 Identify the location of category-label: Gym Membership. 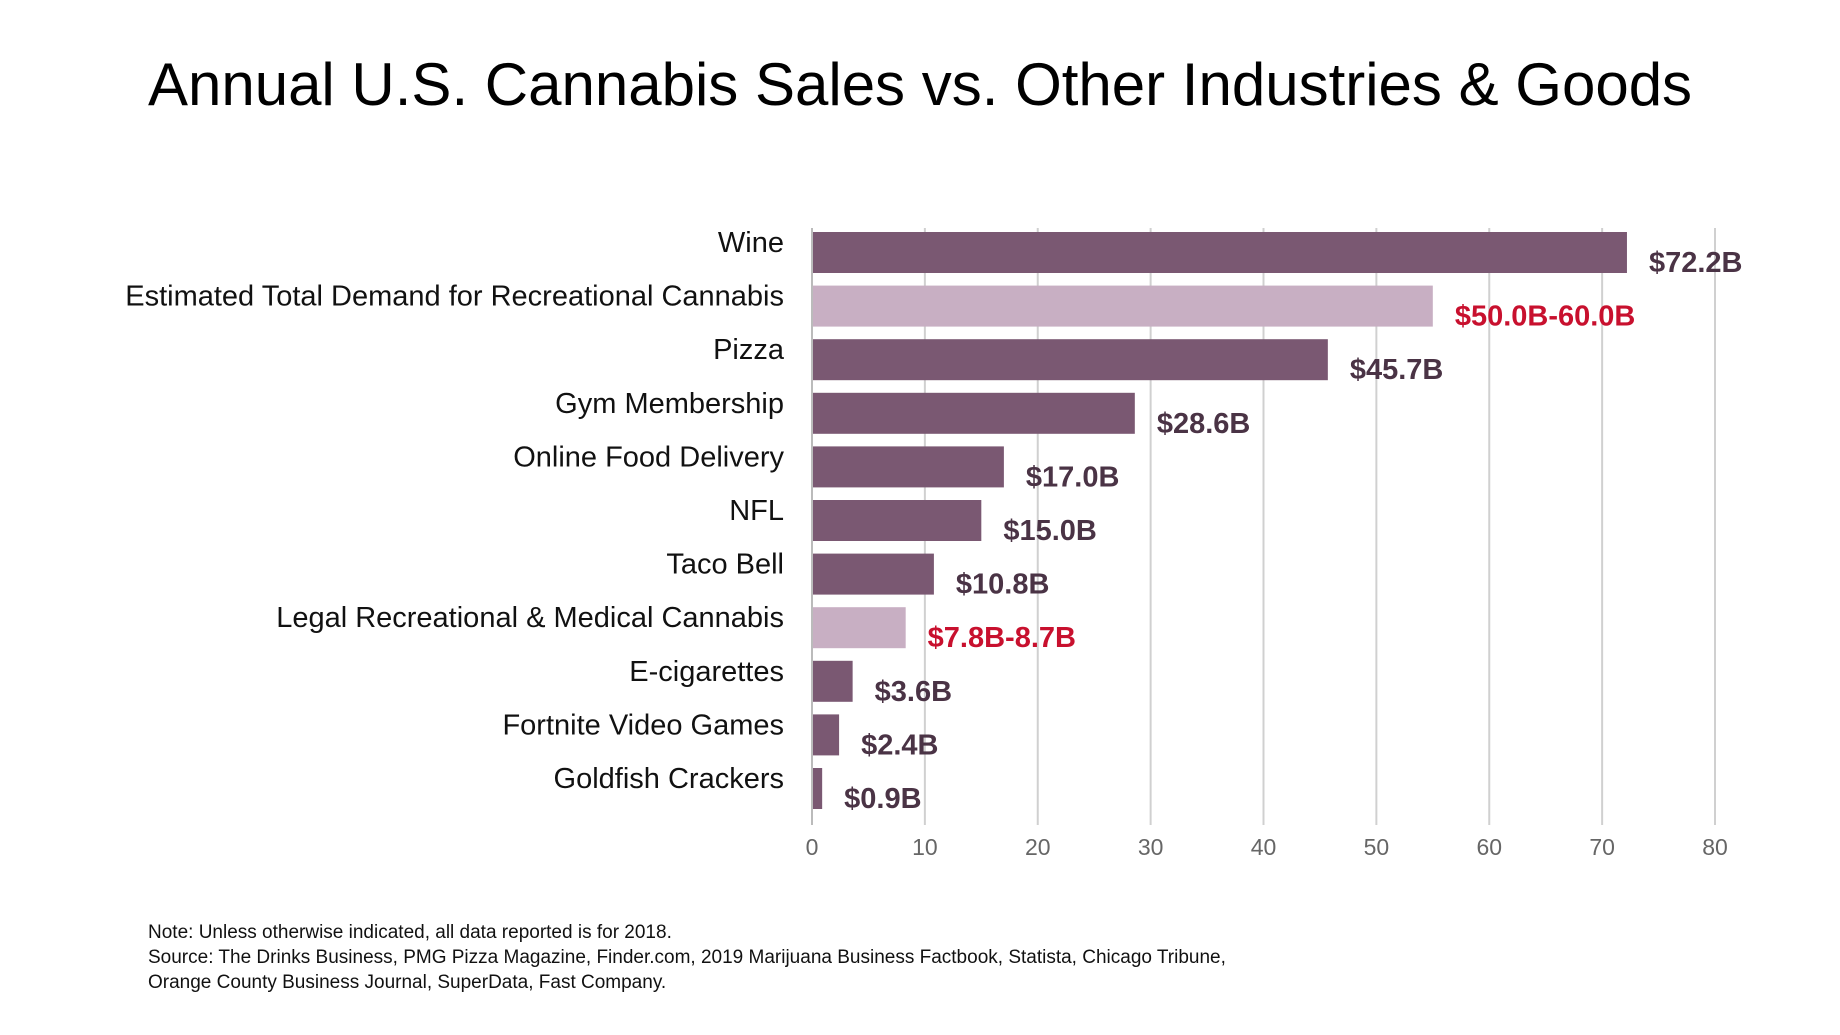
(669, 404).